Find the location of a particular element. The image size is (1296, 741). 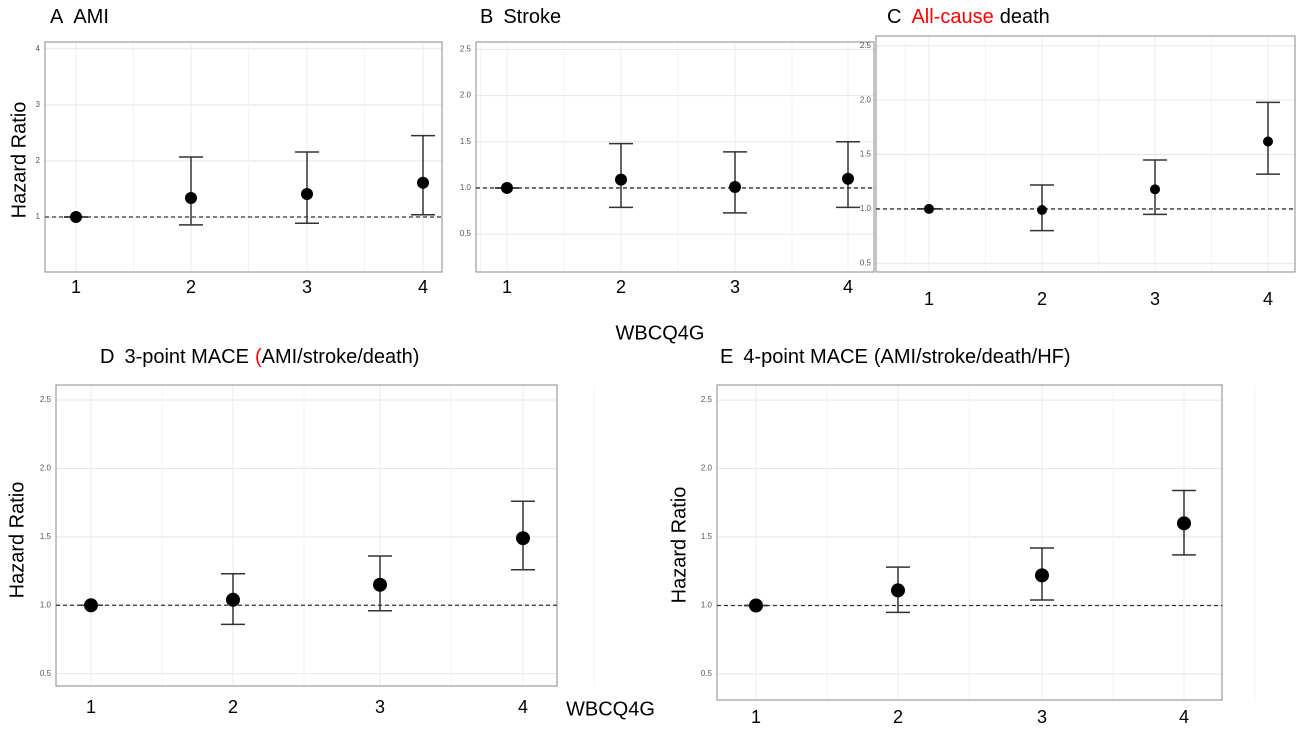

title-part: Stroke is located at coordinates (532, 17).